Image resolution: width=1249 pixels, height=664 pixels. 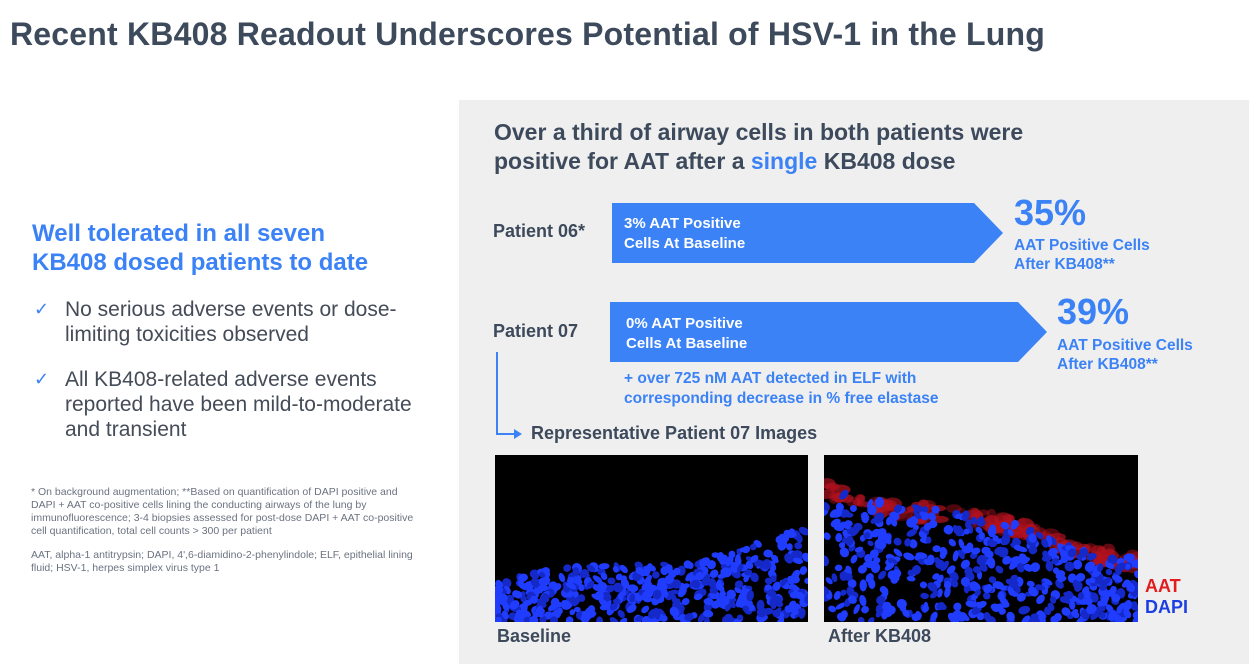 I want to click on legend-dapi: DAPI, so click(x=1167, y=607).